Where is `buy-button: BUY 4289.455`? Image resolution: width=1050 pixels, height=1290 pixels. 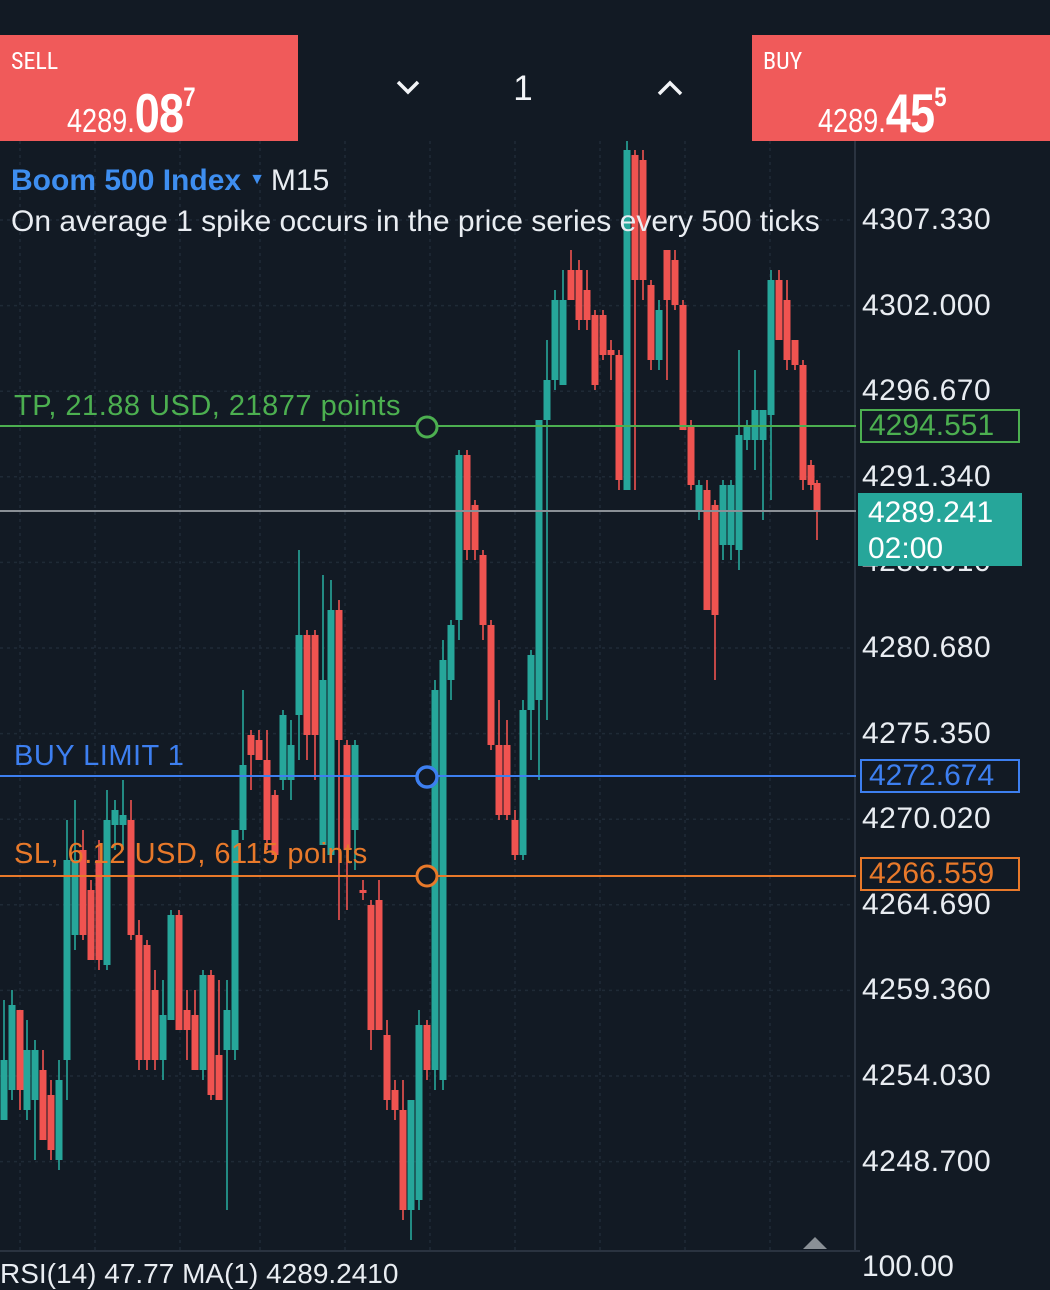 buy-button: BUY 4289.455 is located at coordinates (901, 89).